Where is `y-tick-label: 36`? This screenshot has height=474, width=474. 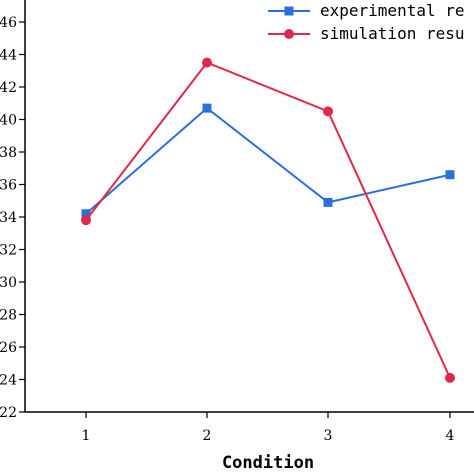
y-tick-label: 36 is located at coordinates (8, 186).